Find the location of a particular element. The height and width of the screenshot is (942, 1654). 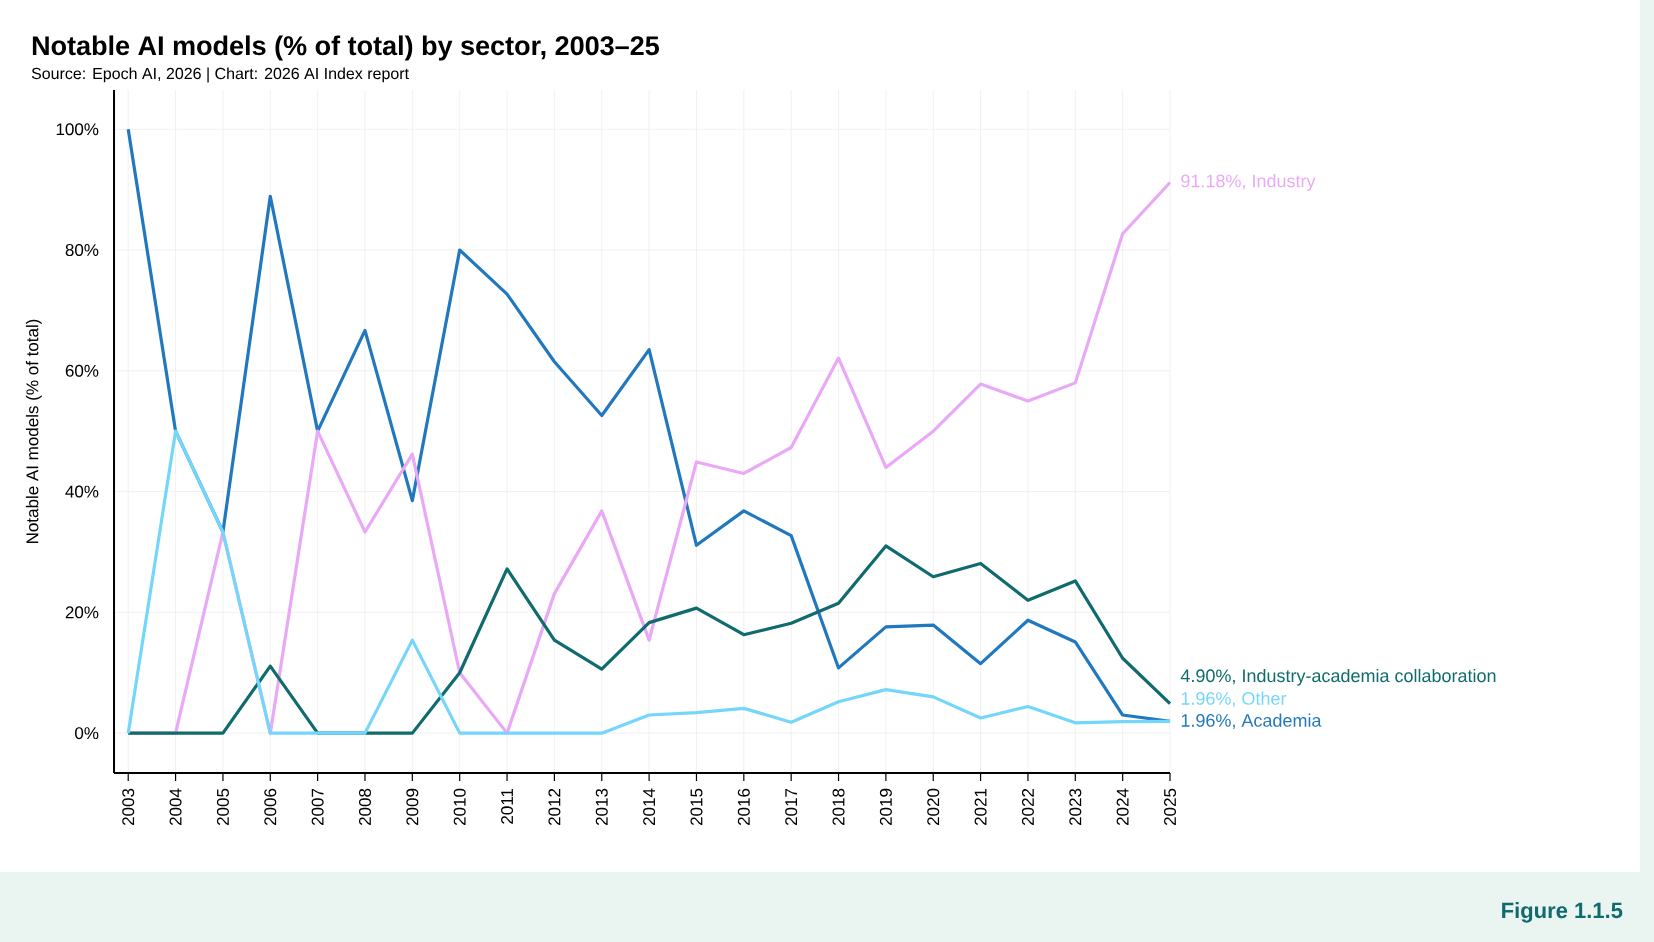

y-tick-label: 80% is located at coordinates (82, 250).